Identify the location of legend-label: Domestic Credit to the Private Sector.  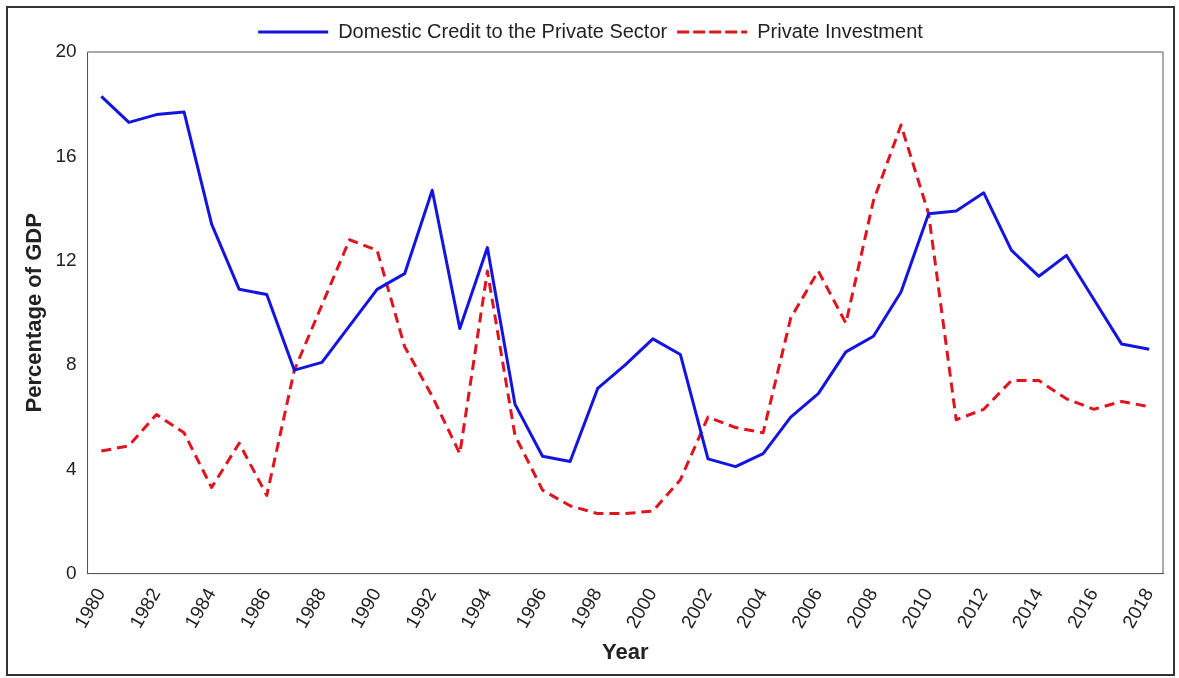
(503, 30).